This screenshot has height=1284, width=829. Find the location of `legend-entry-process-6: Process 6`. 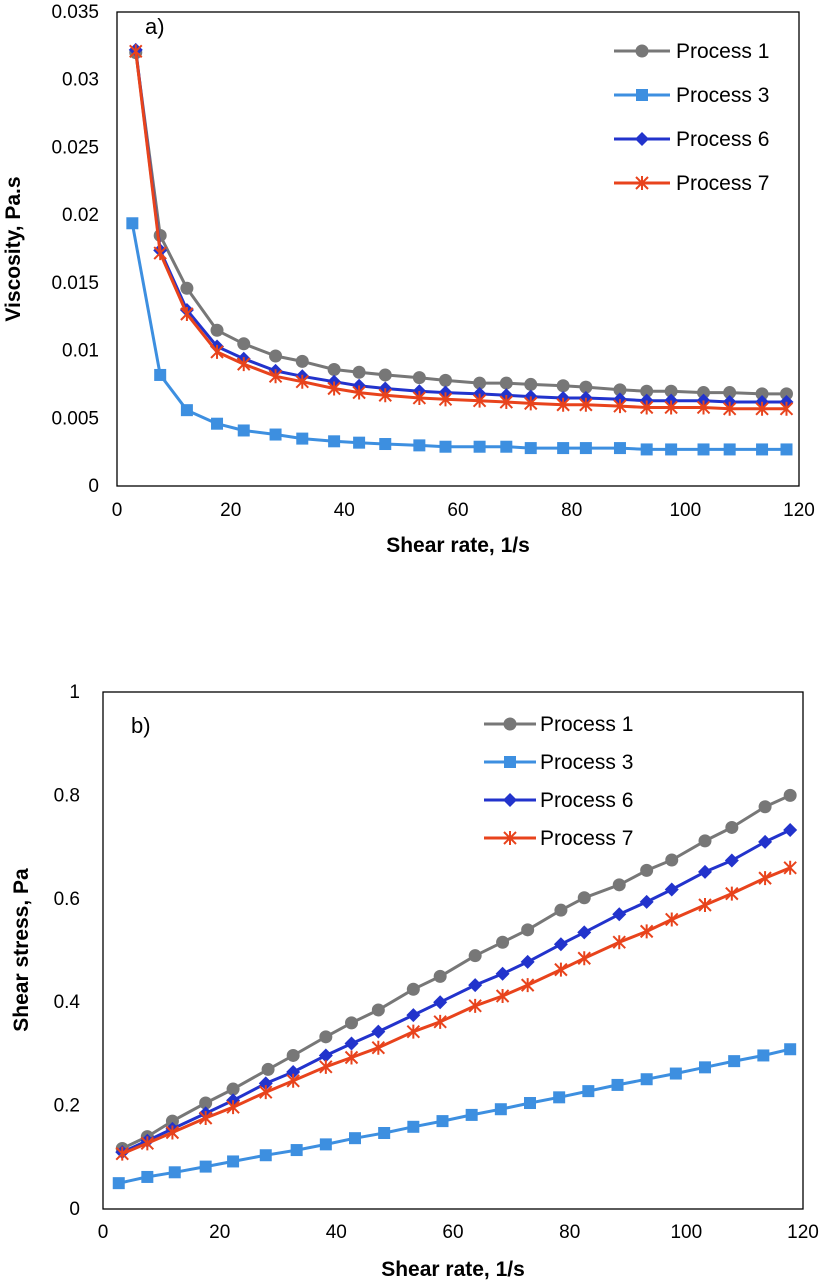

legend-entry-process-6: Process 6 is located at coordinates (558, 800).